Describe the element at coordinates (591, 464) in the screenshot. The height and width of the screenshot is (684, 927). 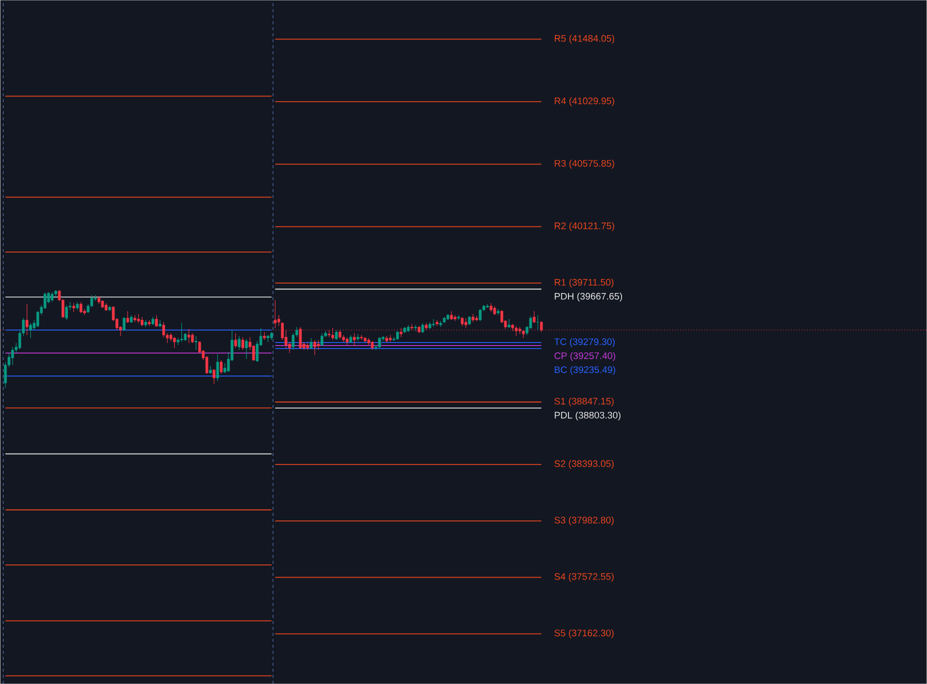
I see `y-tick-label: (38393.05)` at that location.